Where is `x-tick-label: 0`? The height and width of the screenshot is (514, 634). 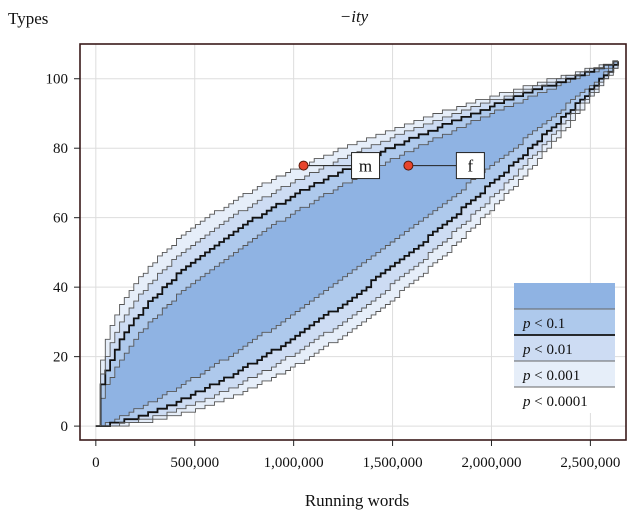 x-tick-label: 0 is located at coordinates (96, 463).